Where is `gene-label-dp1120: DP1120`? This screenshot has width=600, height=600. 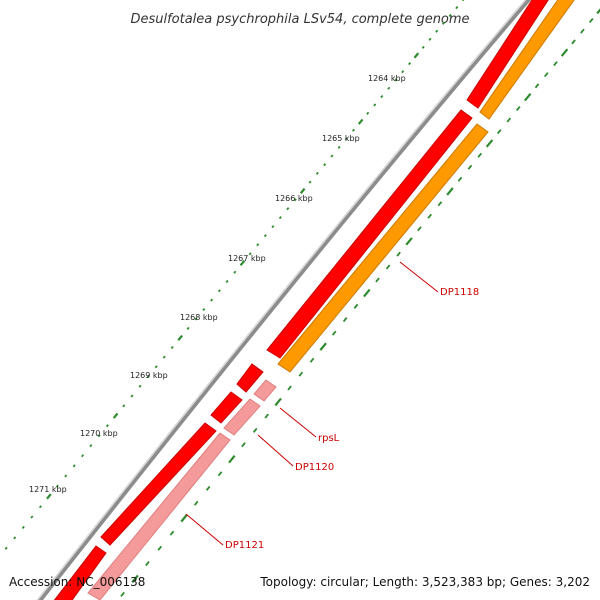
gene-label-dp1120: DP1120 is located at coordinates (314, 467).